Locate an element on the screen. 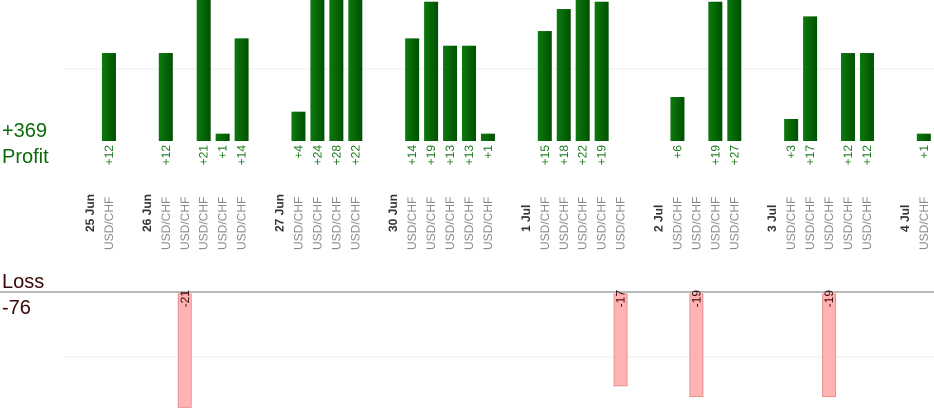 The image size is (934, 420). profit-value-label: +3 is located at coordinates (791, 152).